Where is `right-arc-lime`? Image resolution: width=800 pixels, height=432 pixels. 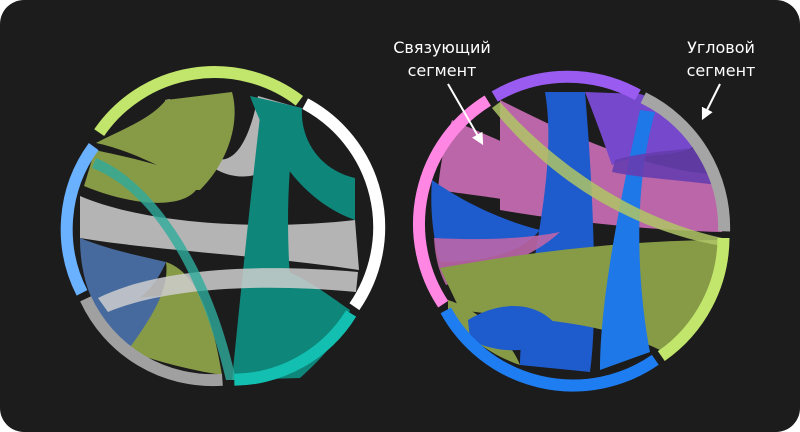
right-arc-lime is located at coordinates (693, 299).